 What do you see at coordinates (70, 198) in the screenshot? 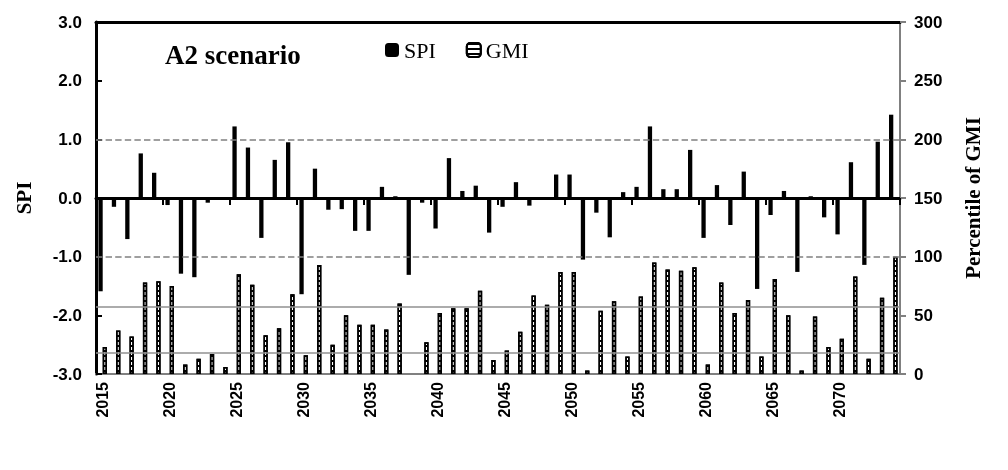
I see `y-tick-label: 0.0` at bounding box center [70, 198].